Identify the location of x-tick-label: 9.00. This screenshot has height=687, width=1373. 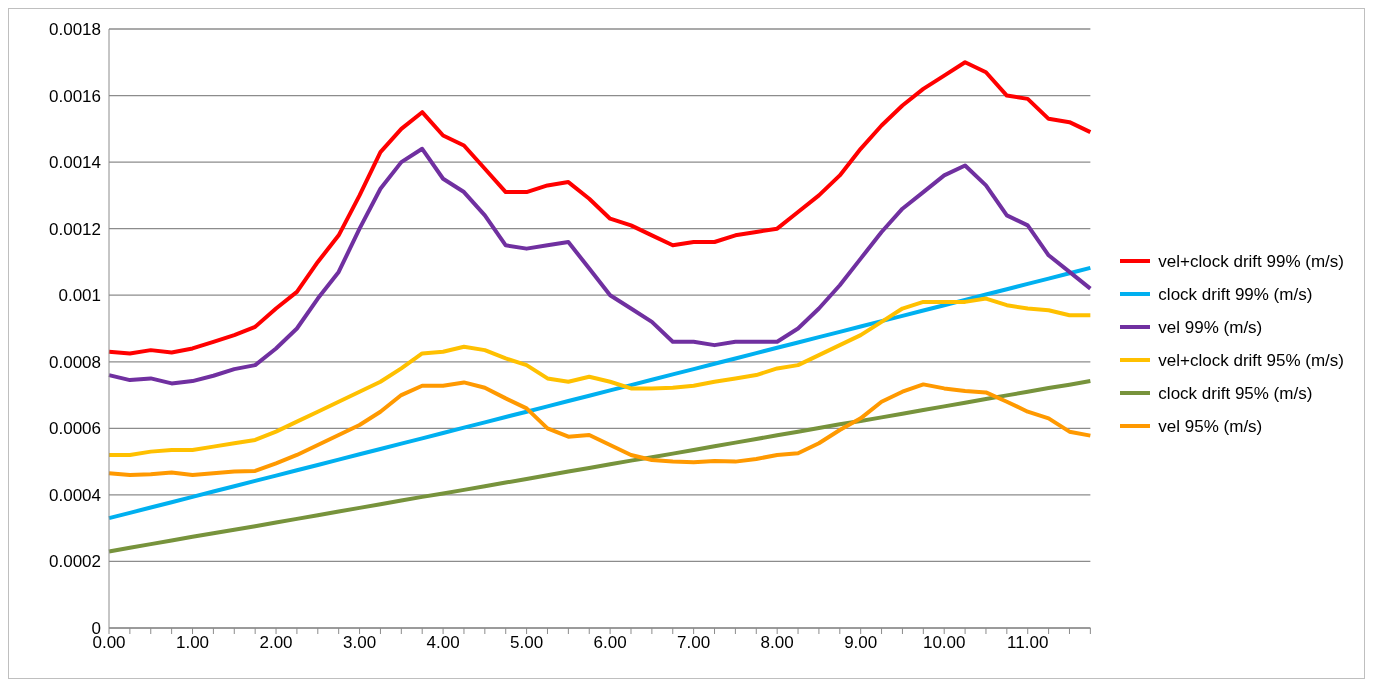
(861, 643).